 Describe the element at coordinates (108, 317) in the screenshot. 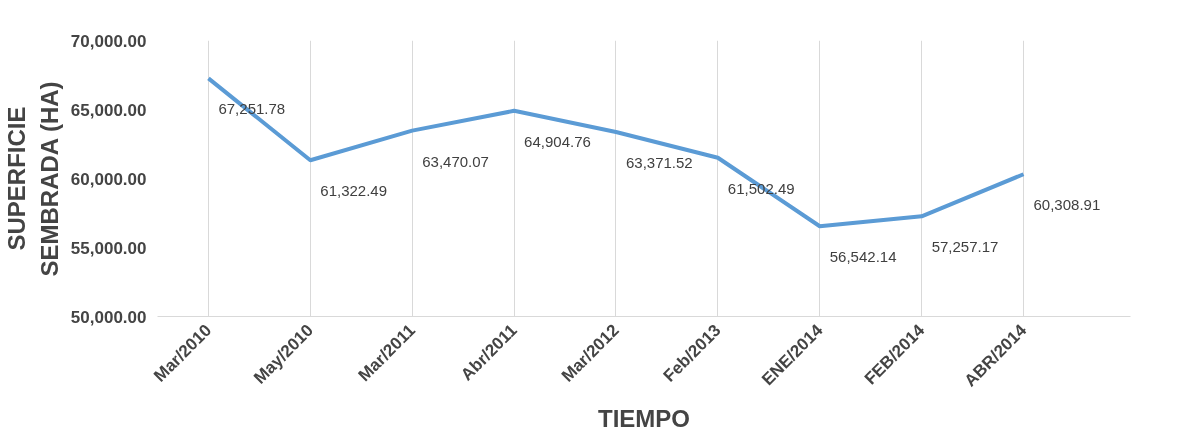

I see `y-tick-label: 50,000.00` at that location.